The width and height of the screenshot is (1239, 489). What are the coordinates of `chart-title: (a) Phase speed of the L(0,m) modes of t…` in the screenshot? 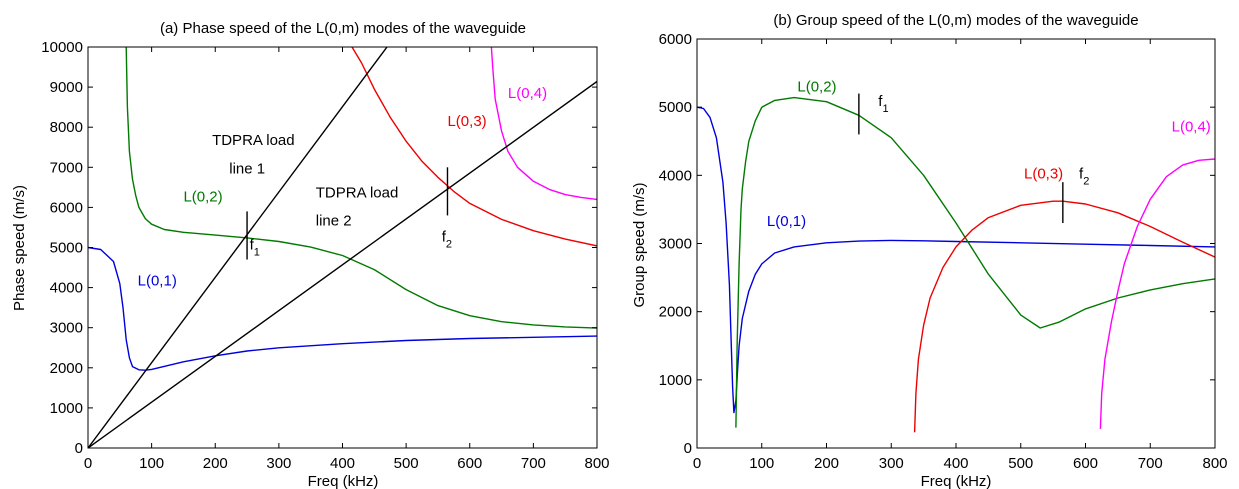 It's located at (343, 28).